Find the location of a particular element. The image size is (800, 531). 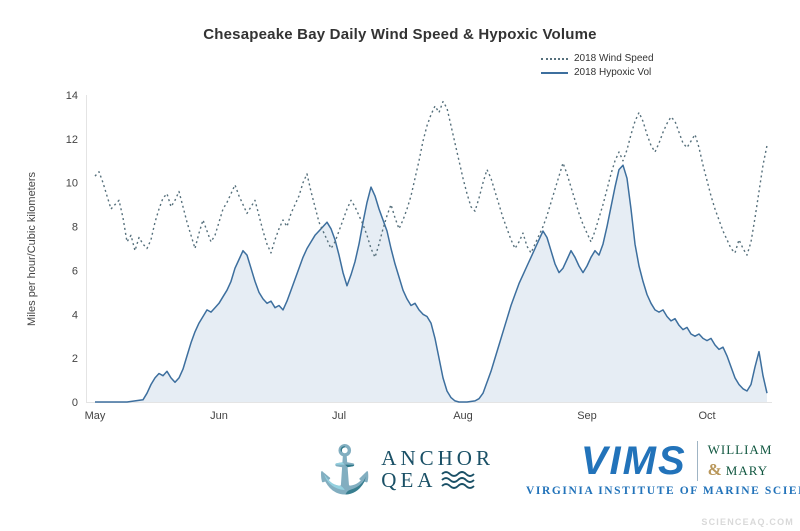

x-tick-label-jun: Jun is located at coordinates (219, 416).